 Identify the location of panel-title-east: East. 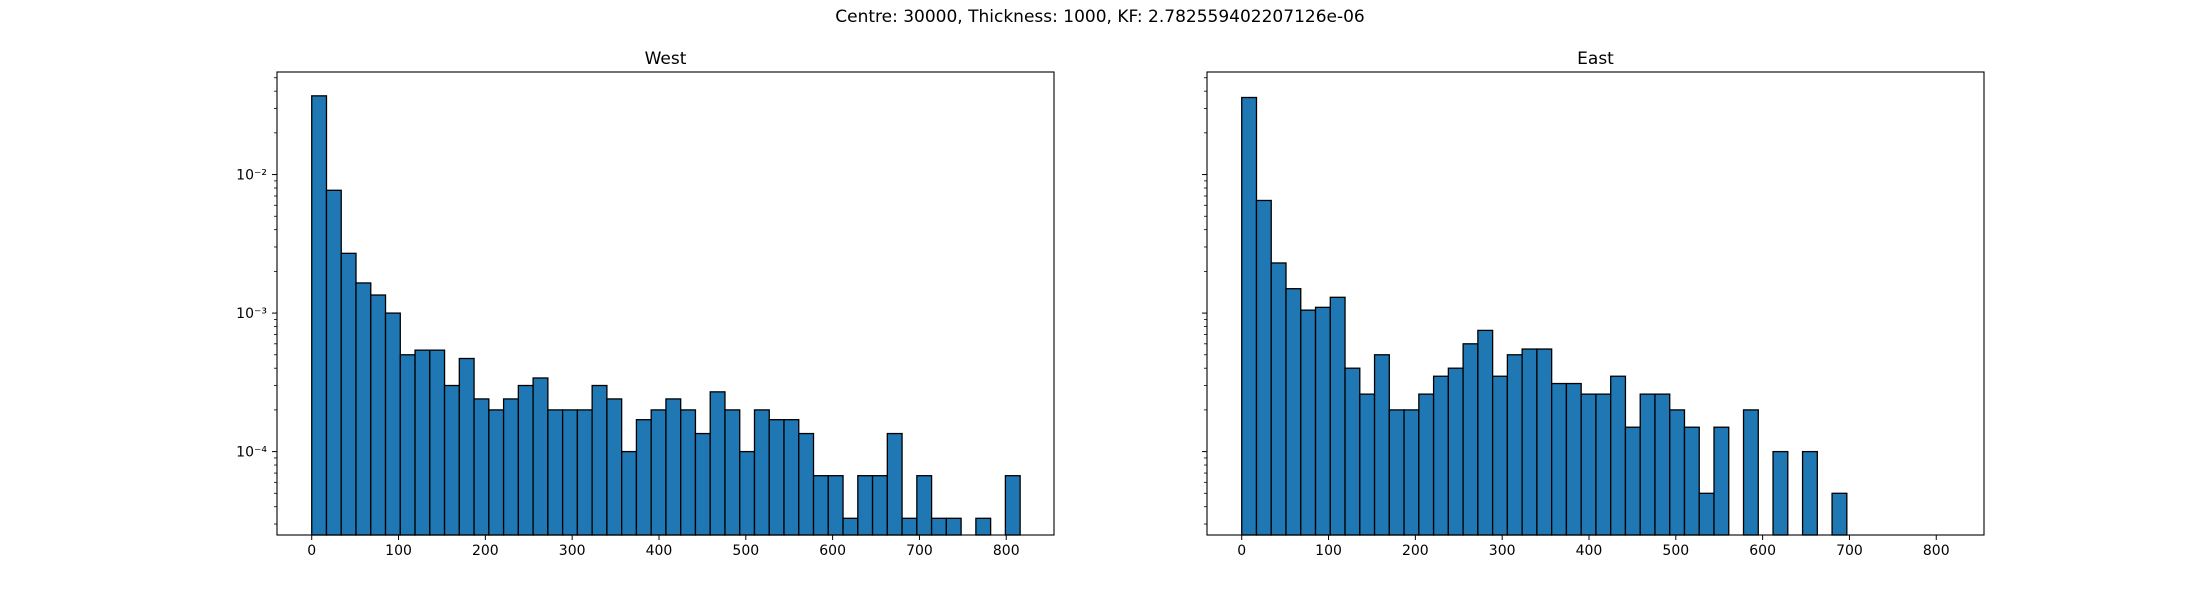
(1595, 59).